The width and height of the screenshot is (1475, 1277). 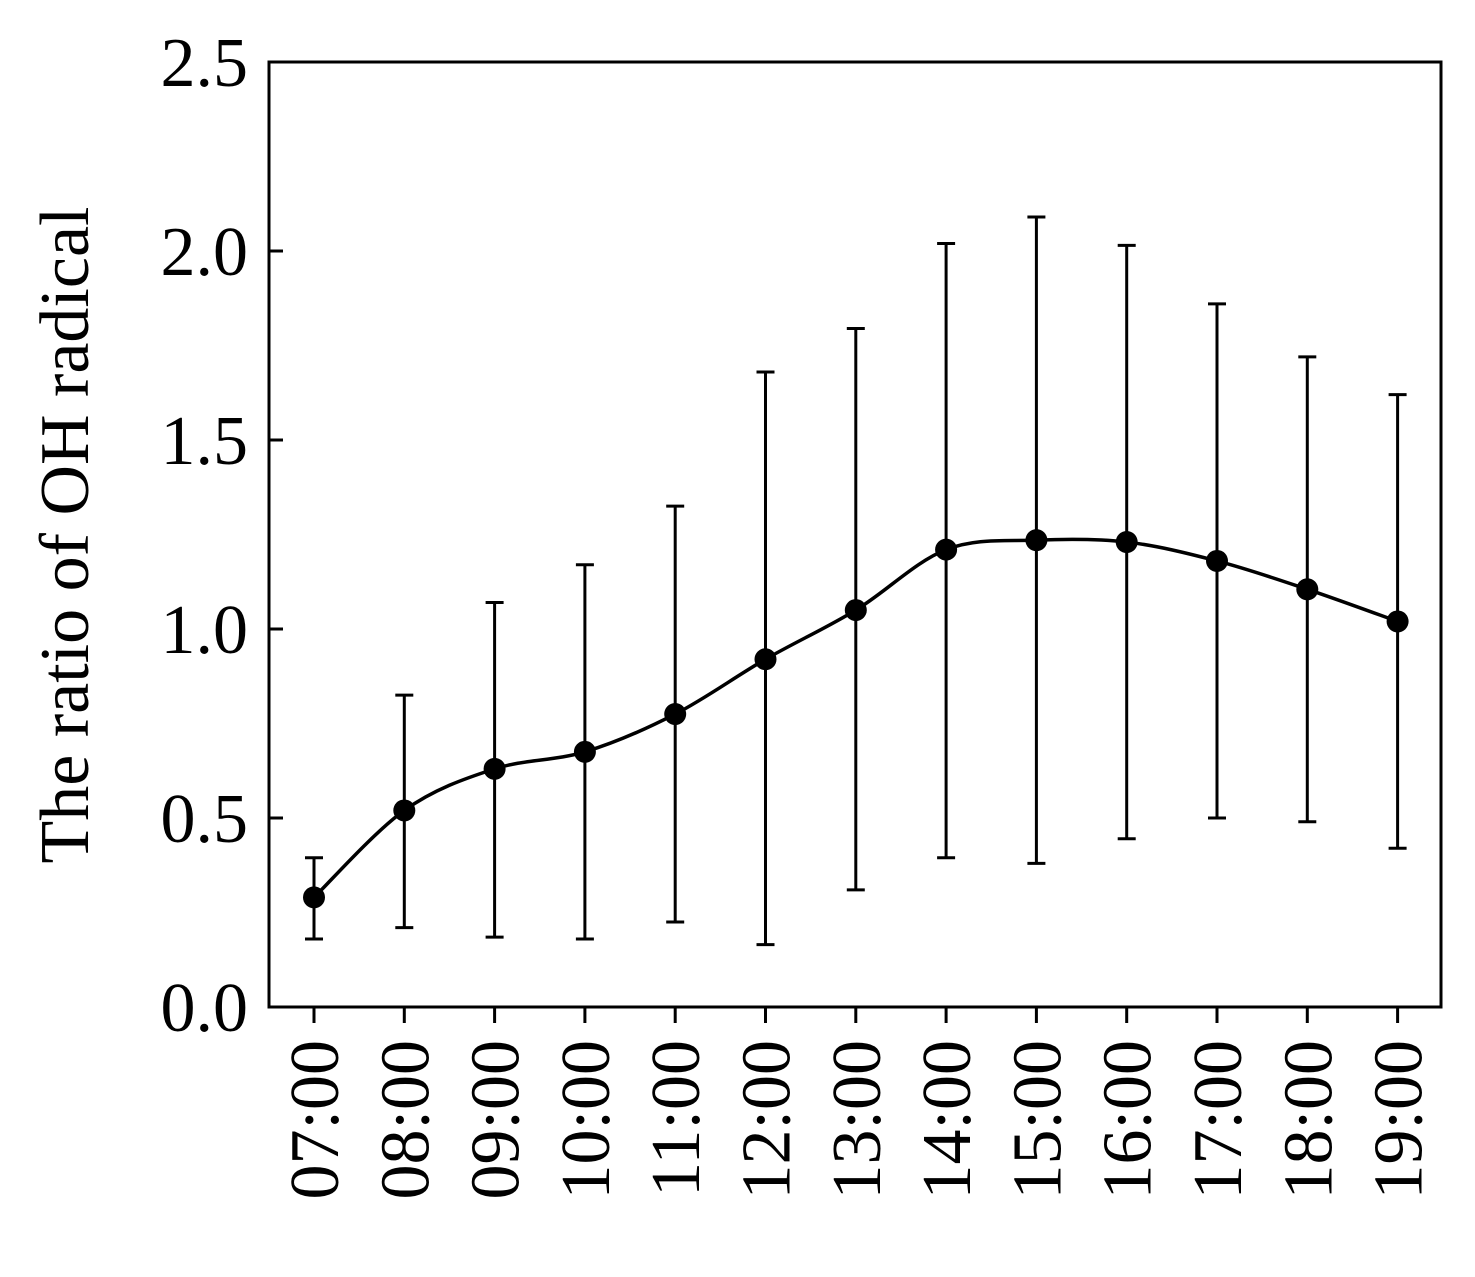 What do you see at coordinates (205, 63) in the screenshot?
I see `y-tick-label-5: 2.5` at bounding box center [205, 63].